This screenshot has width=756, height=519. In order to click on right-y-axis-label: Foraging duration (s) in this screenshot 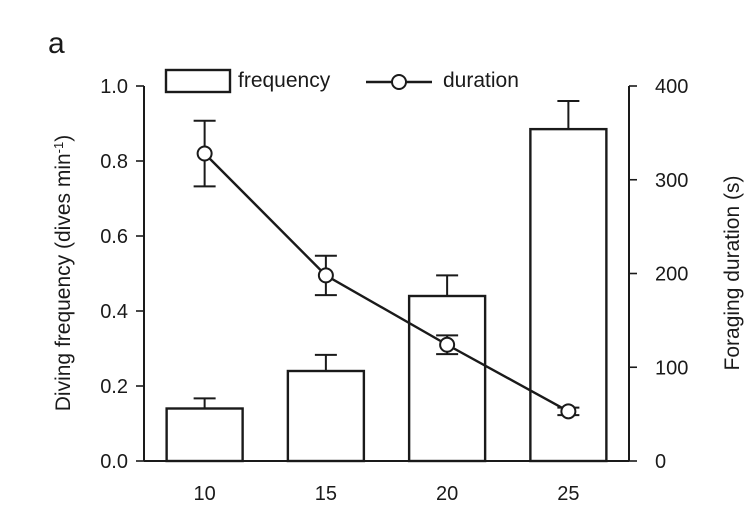, I will do `click(732, 273)`.